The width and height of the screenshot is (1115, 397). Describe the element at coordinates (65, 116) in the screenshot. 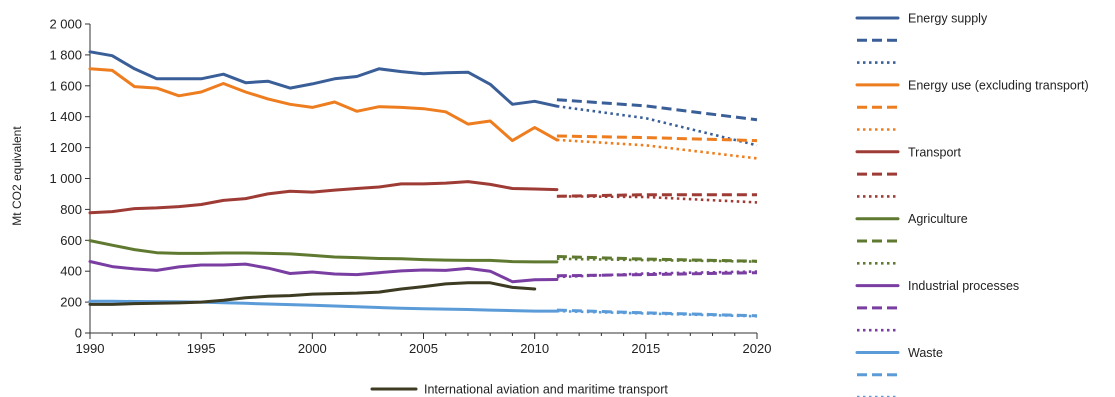

I see `y-tick-label: 1 400` at that location.